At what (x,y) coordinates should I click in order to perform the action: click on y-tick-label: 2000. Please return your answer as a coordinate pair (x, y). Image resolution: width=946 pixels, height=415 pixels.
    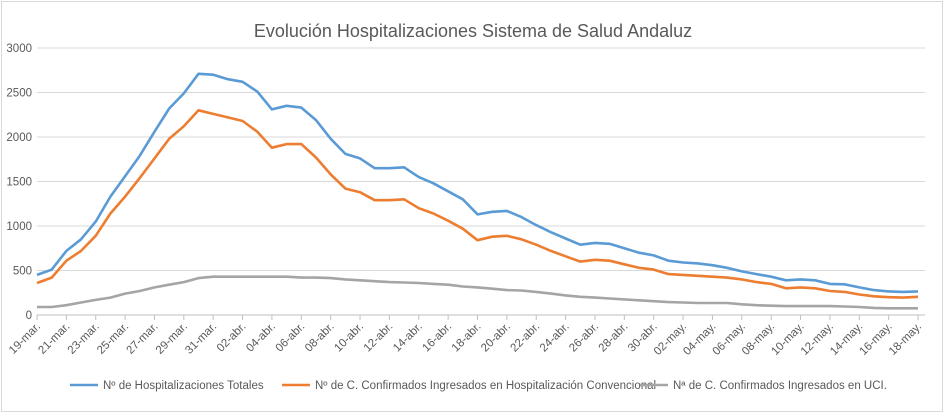
    Looking at the image, I should click on (19, 138).